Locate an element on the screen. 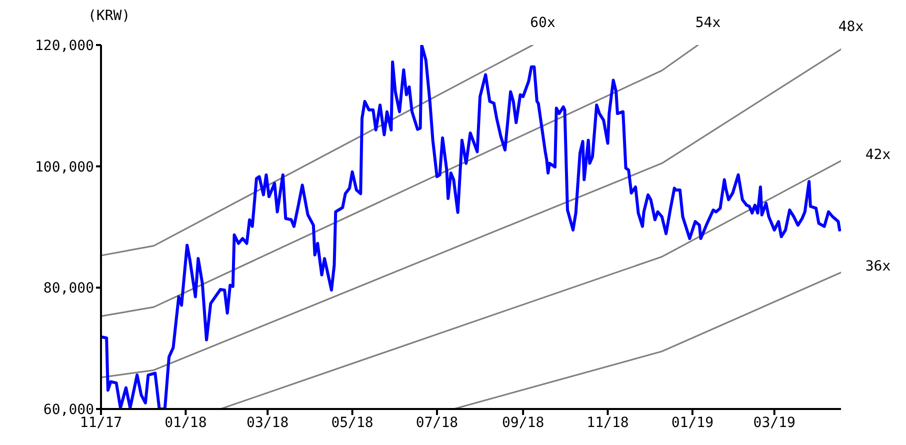 This screenshot has width=906, height=445. series-label: 54x is located at coordinates (708, 23).